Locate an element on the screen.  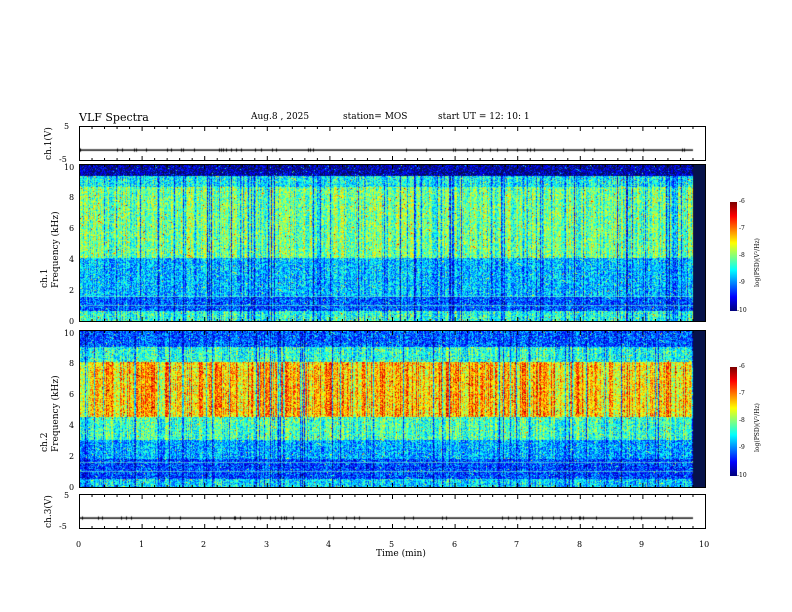
ch1-waveform-trace is located at coordinates (392, 143).